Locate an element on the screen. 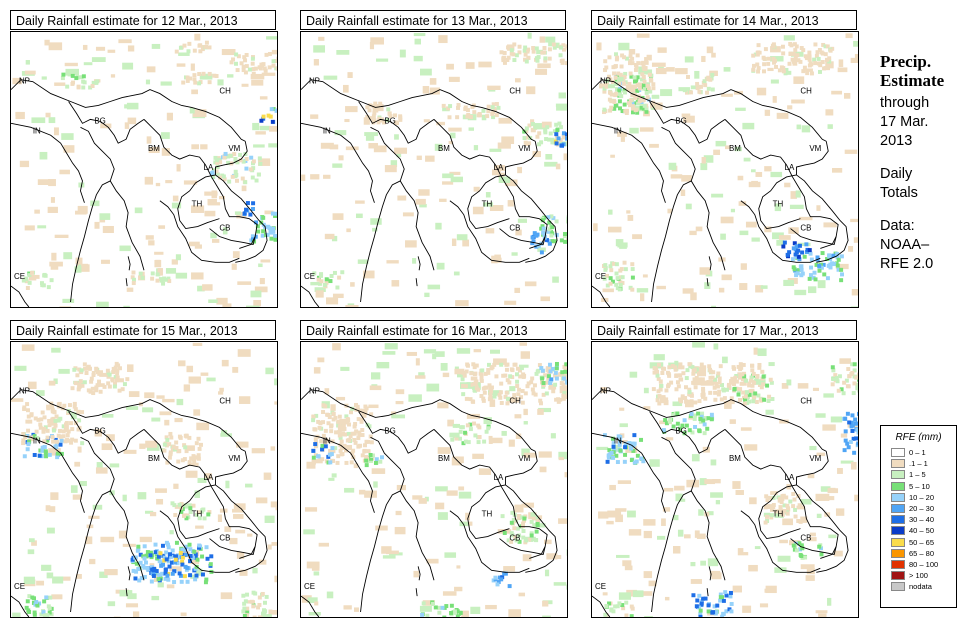 The height and width of the screenshot is (639, 967). legend-row: 10 – 20 is located at coordinates (918, 497).